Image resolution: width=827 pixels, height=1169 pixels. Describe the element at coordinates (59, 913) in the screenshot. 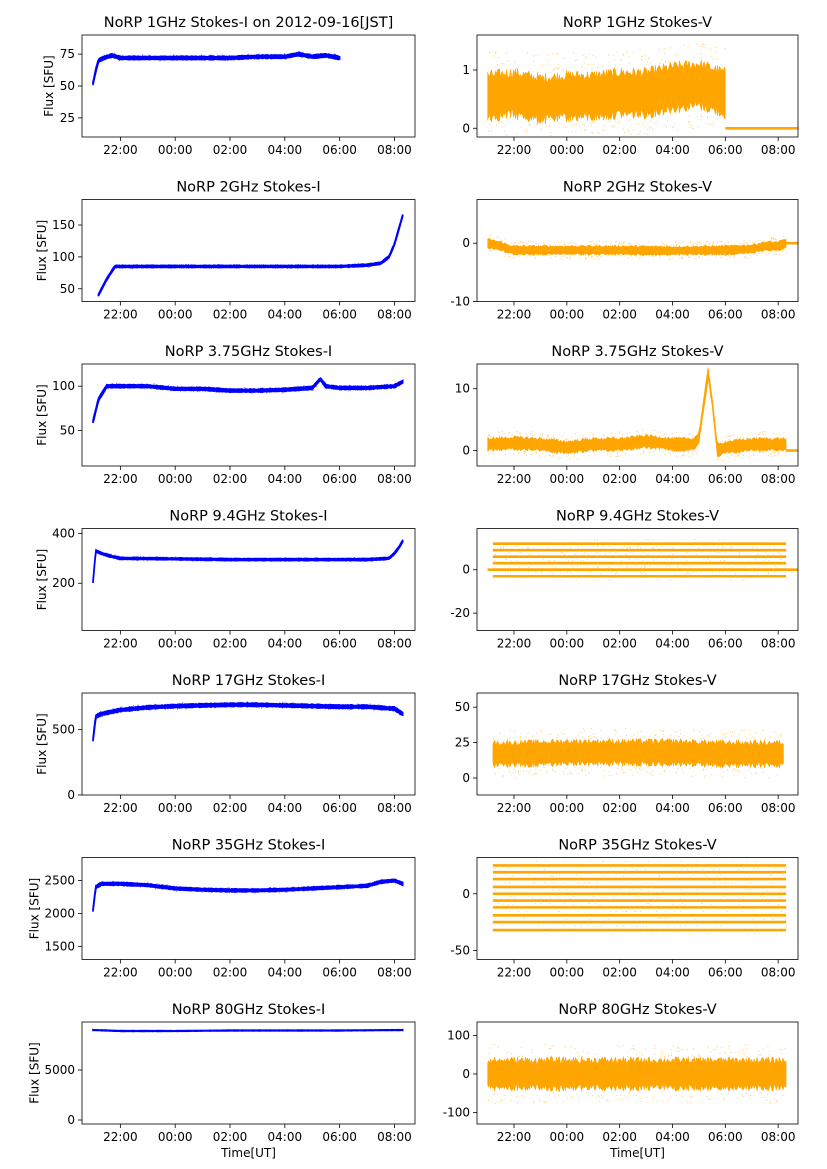

I see `y-tick-label: 2000` at that location.